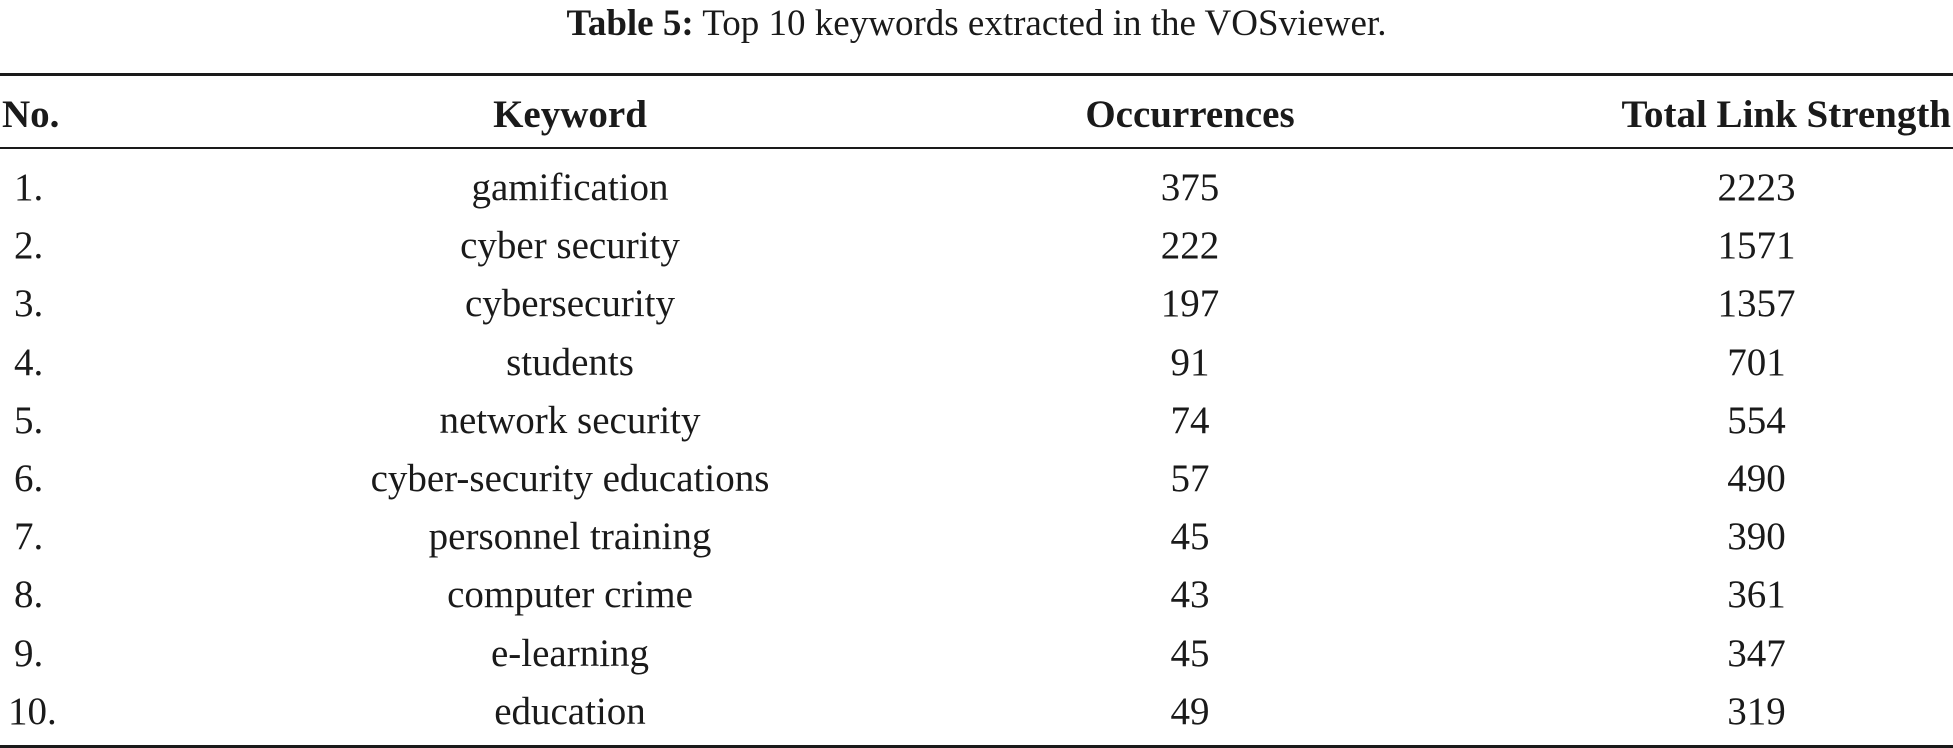 Image resolution: width=1953 pixels, height=748 pixels. Describe the element at coordinates (976, 246) in the screenshot. I see `table-row: 2. cyber security 222 1571` at that location.